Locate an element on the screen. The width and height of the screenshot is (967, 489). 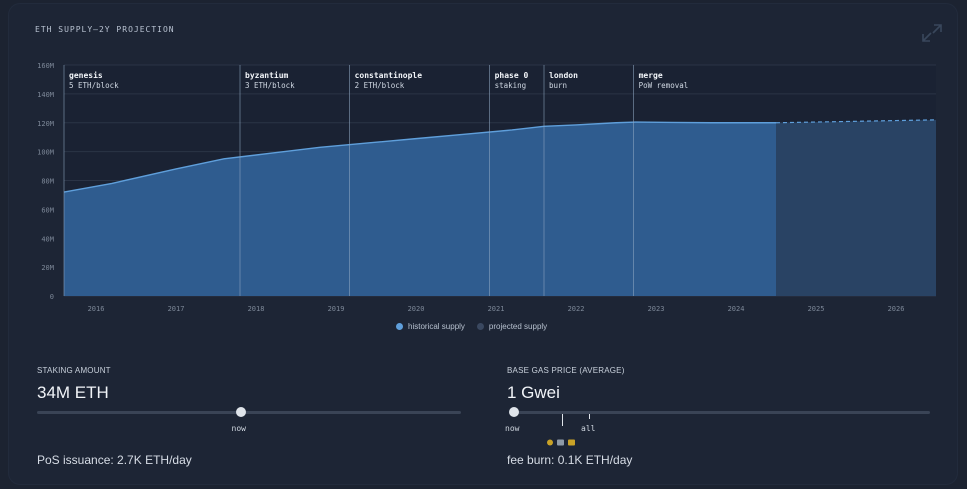
gas-slider-tick is located at coordinates (562, 420).